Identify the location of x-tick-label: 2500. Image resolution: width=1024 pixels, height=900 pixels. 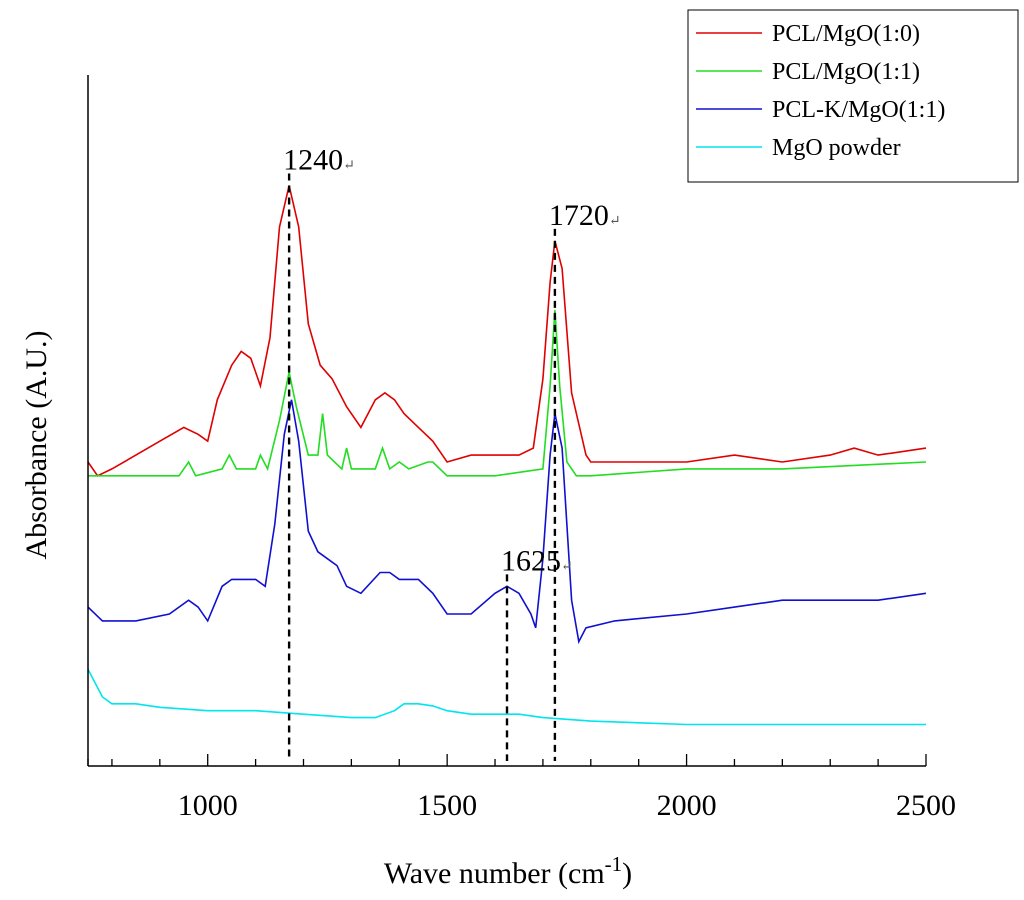
(926, 805).